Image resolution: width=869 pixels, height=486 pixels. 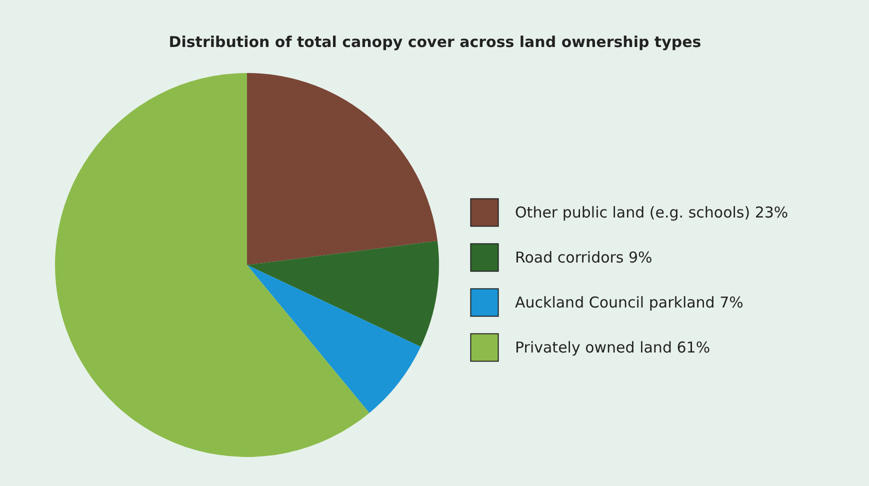 What do you see at coordinates (435, 42) in the screenshot?
I see `chart-title: Distribution of total canopy cover across land ownership types` at bounding box center [435, 42].